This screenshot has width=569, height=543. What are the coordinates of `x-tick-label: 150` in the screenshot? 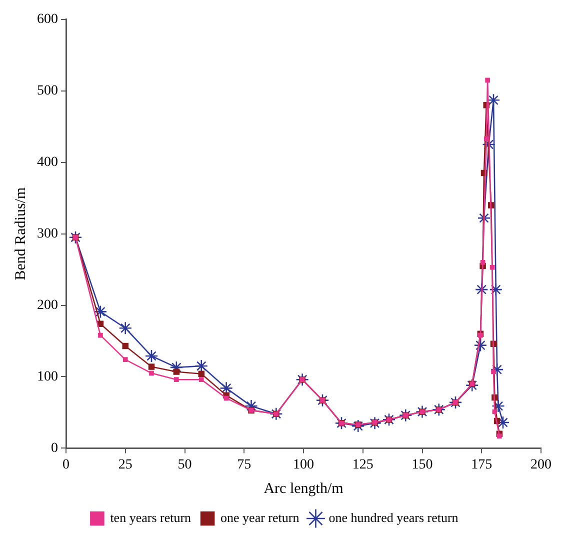 It's located at (422, 464).